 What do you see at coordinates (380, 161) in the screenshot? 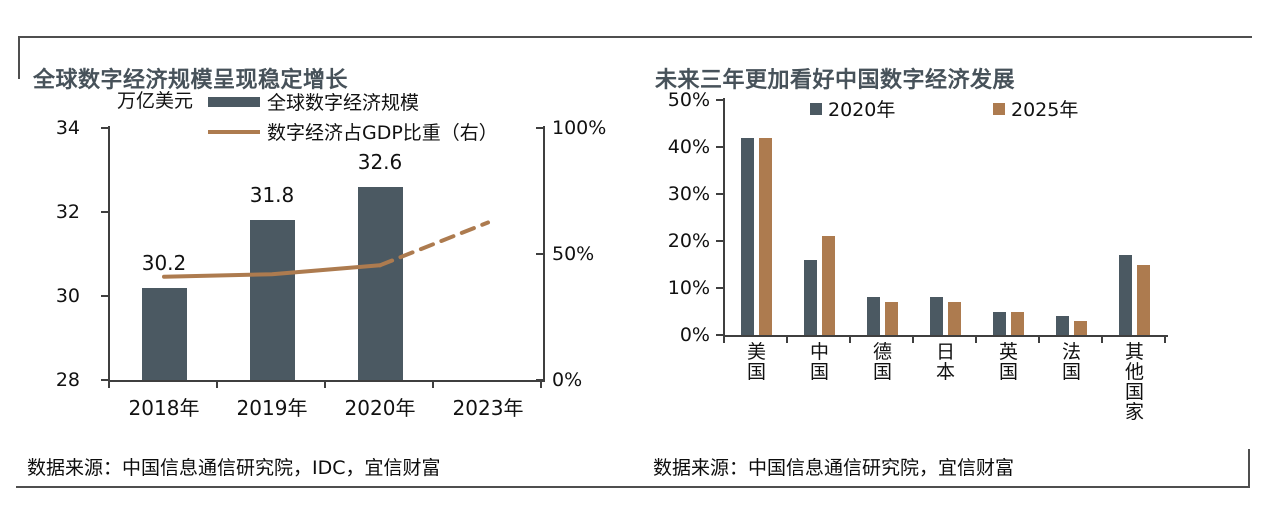
I see `bar-value-label: 32.6` at bounding box center [380, 161].